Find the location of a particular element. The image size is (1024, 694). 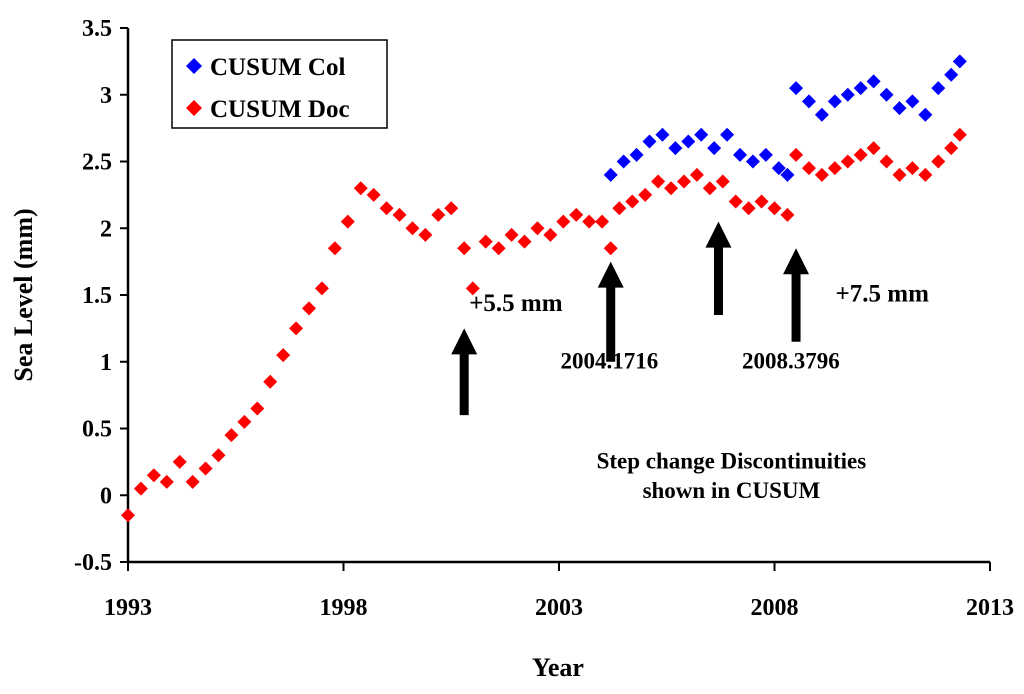

legend: CUSUM Col CUSUM Doc is located at coordinates (279, 84).